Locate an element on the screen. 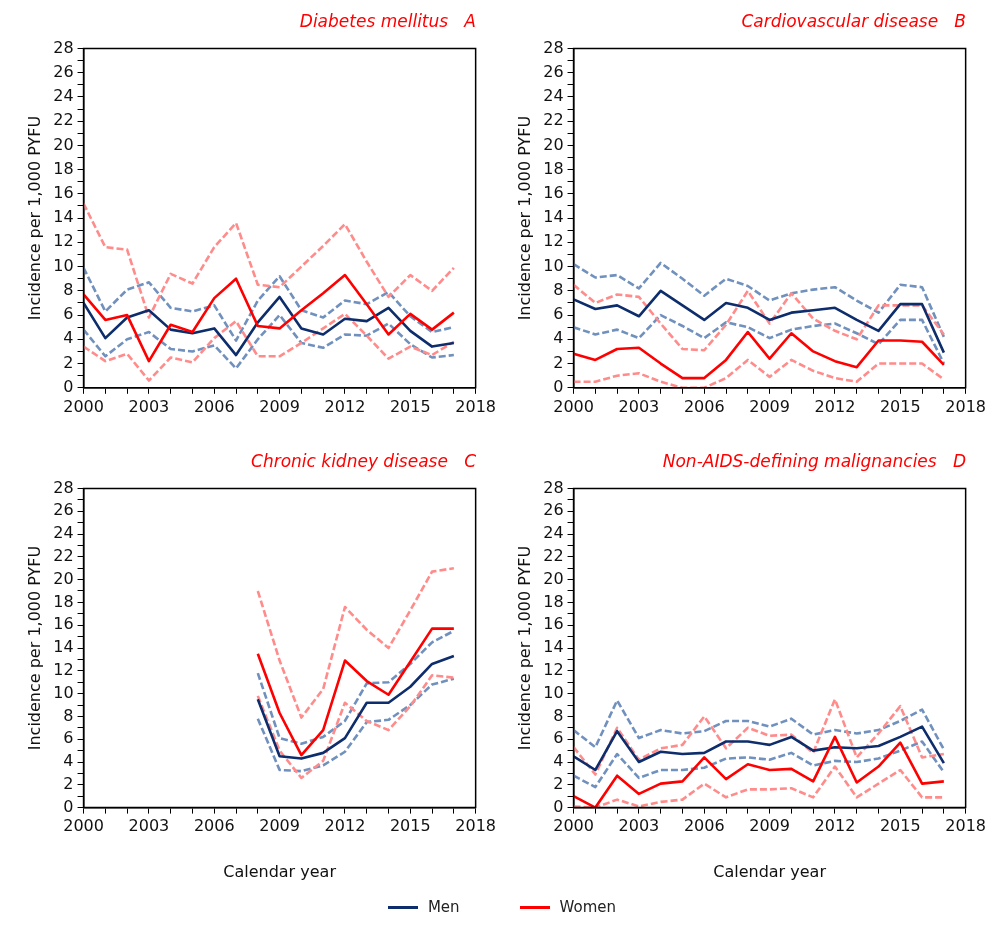  chart-title: Diabetes mellitus A is located at coordinates (387, 20).